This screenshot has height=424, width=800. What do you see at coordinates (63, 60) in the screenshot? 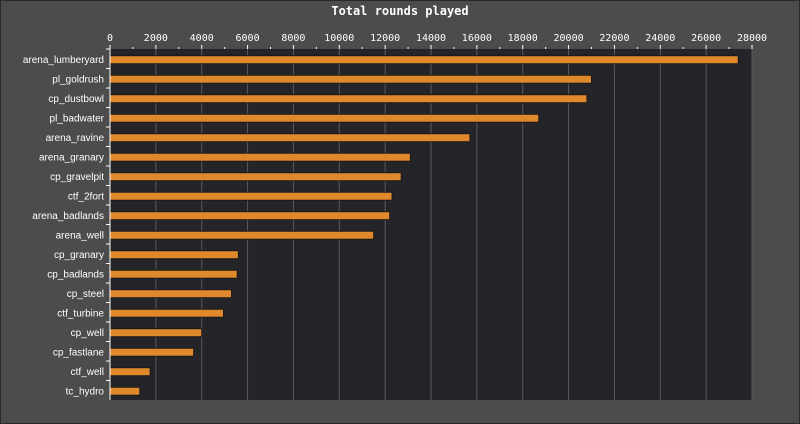
I see `category-label: arena_lumberyard` at bounding box center [63, 60].